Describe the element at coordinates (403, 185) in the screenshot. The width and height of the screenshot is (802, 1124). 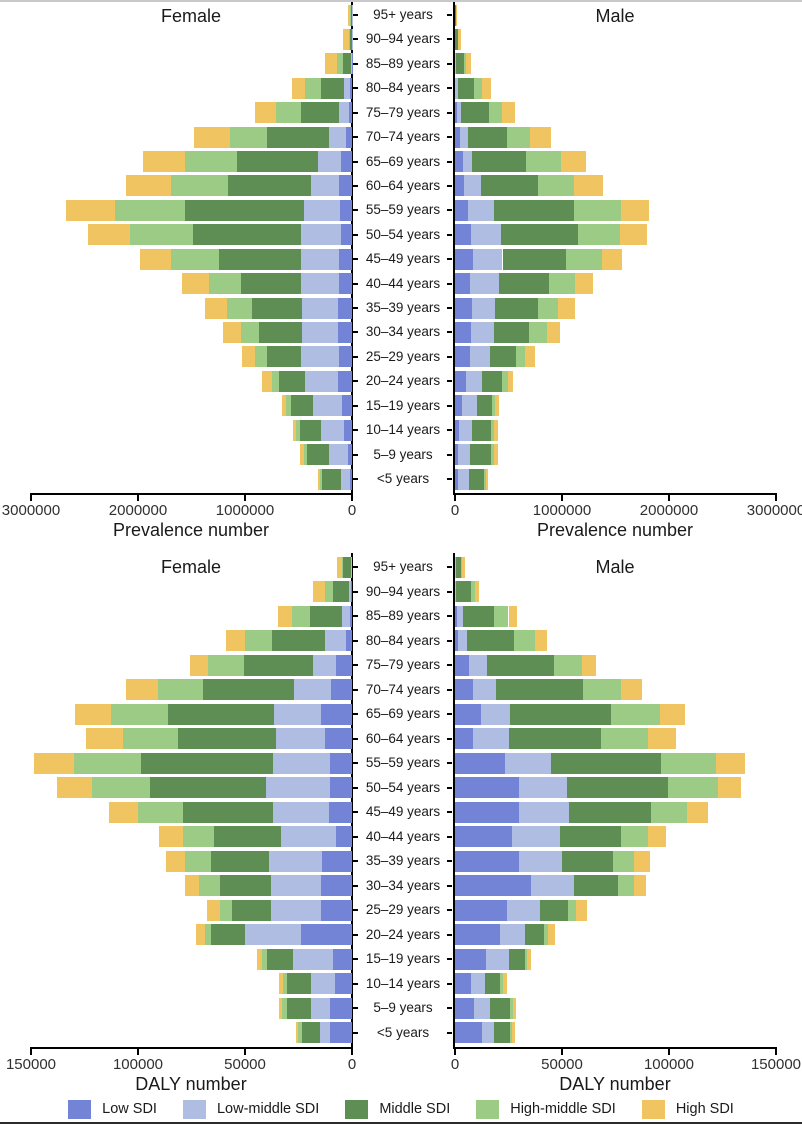
I see `age-group-label: 60–64 years` at that location.